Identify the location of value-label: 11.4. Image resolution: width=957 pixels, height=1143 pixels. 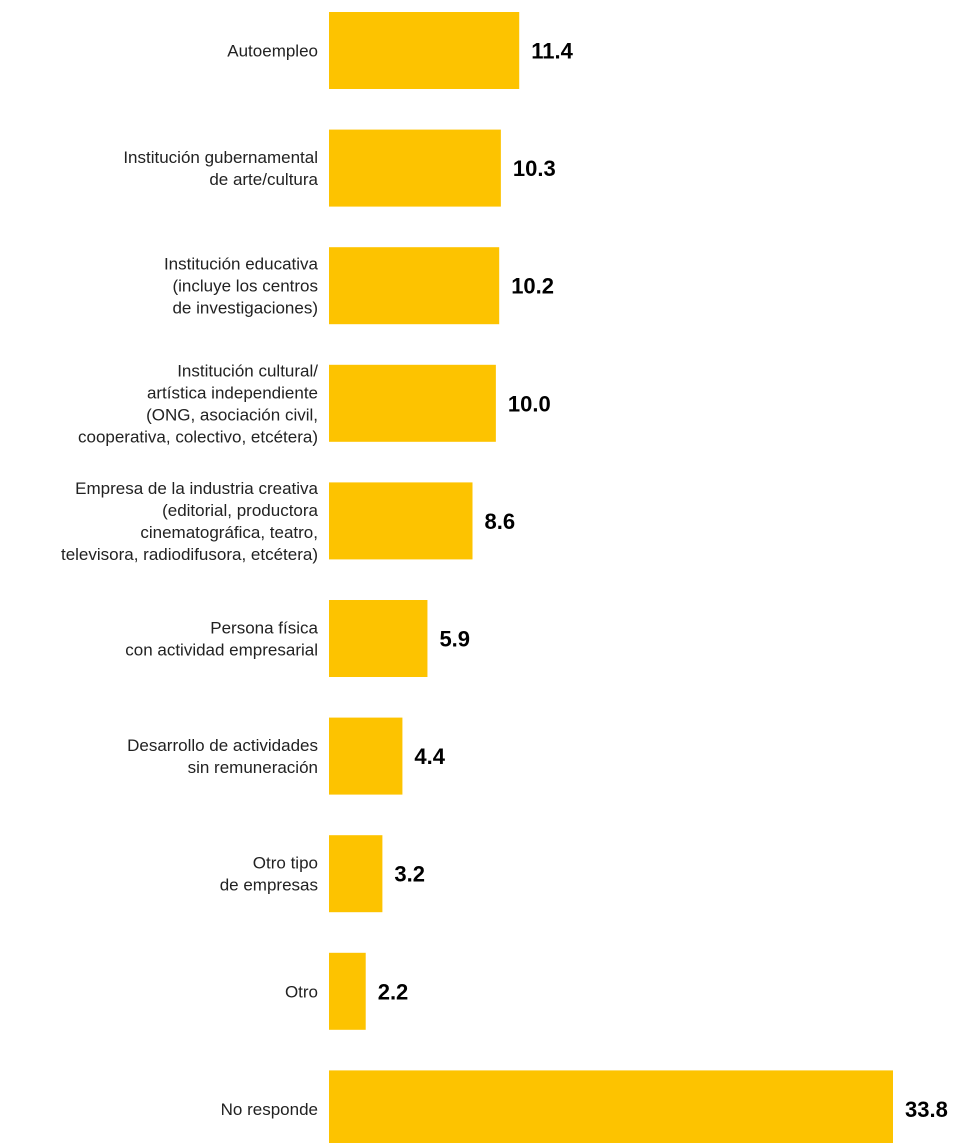
(552, 51).